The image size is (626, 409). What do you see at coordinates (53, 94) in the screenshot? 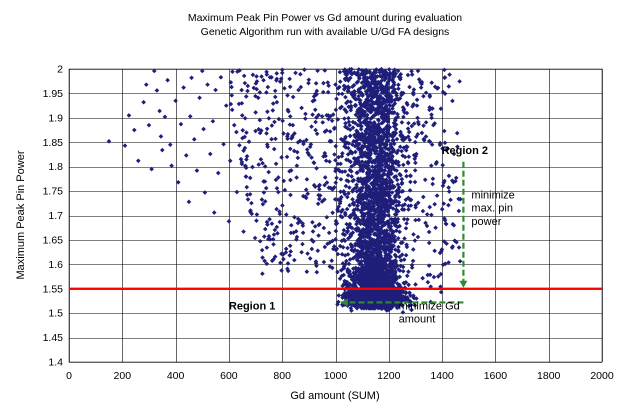
I see `y-tick-label: 1.95` at bounding box center [53, 94].